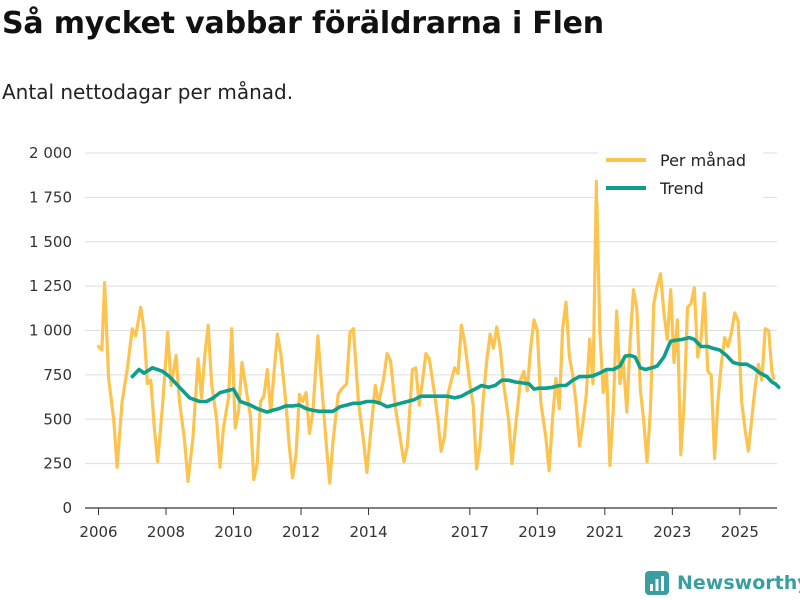 This screenshot has width=800, height=600. What do you see at coordinates (50, 197) in the screenshot?
I see `y-tick-label: 1 750` at bounding box center [50, 197].